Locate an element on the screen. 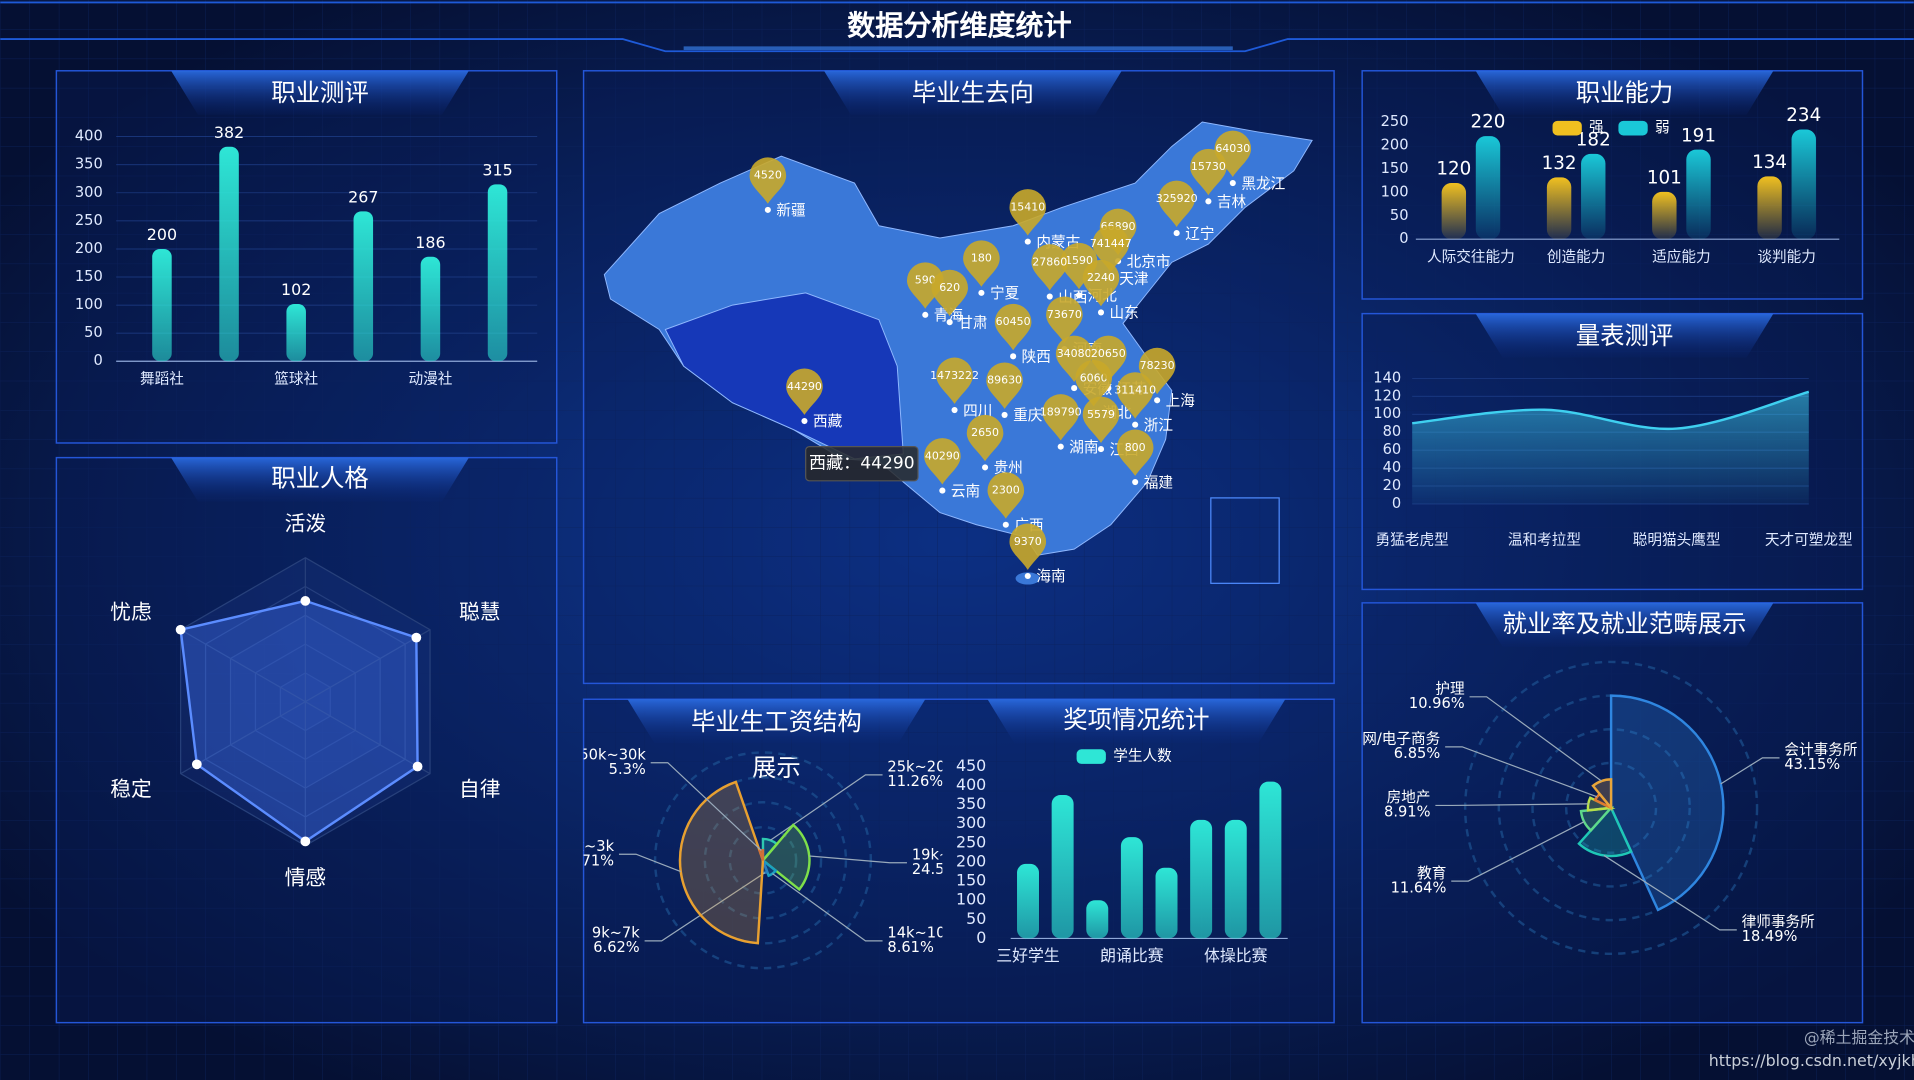 This screenshot has width=1914, height=1080. tooltip-box is located at coordinates (862, 464).